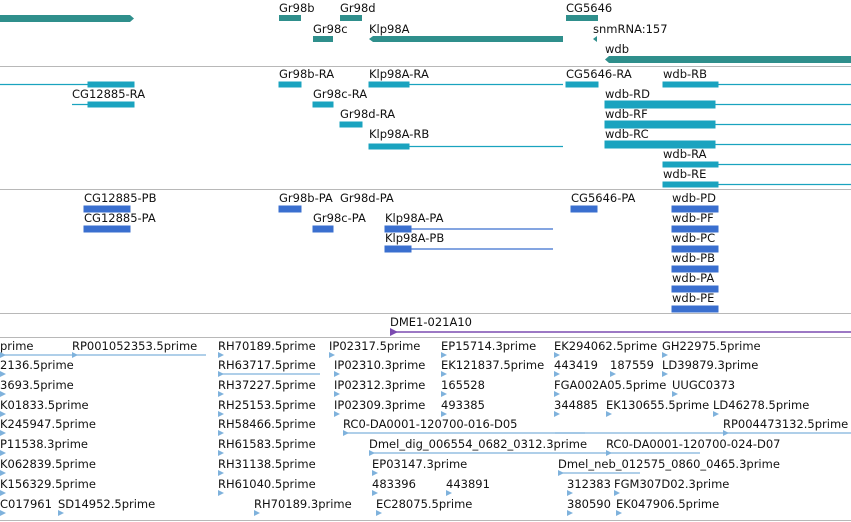  What do you see at coordinates (693, 278) in the screenshot?
I see `feature-label: wdb-PA` at bounding box center [693, 278].